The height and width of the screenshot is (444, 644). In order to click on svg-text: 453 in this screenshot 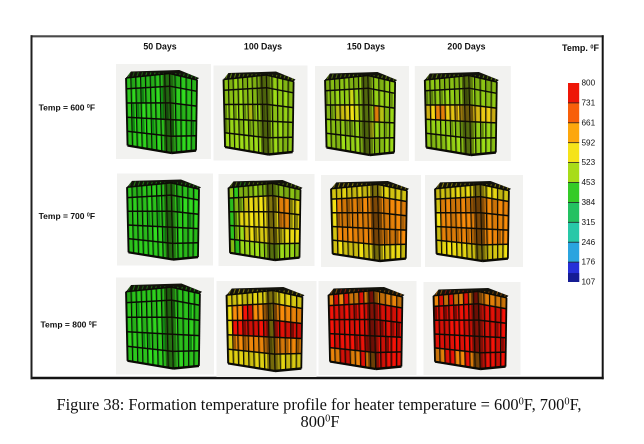, I will do `click(589, 182)`.